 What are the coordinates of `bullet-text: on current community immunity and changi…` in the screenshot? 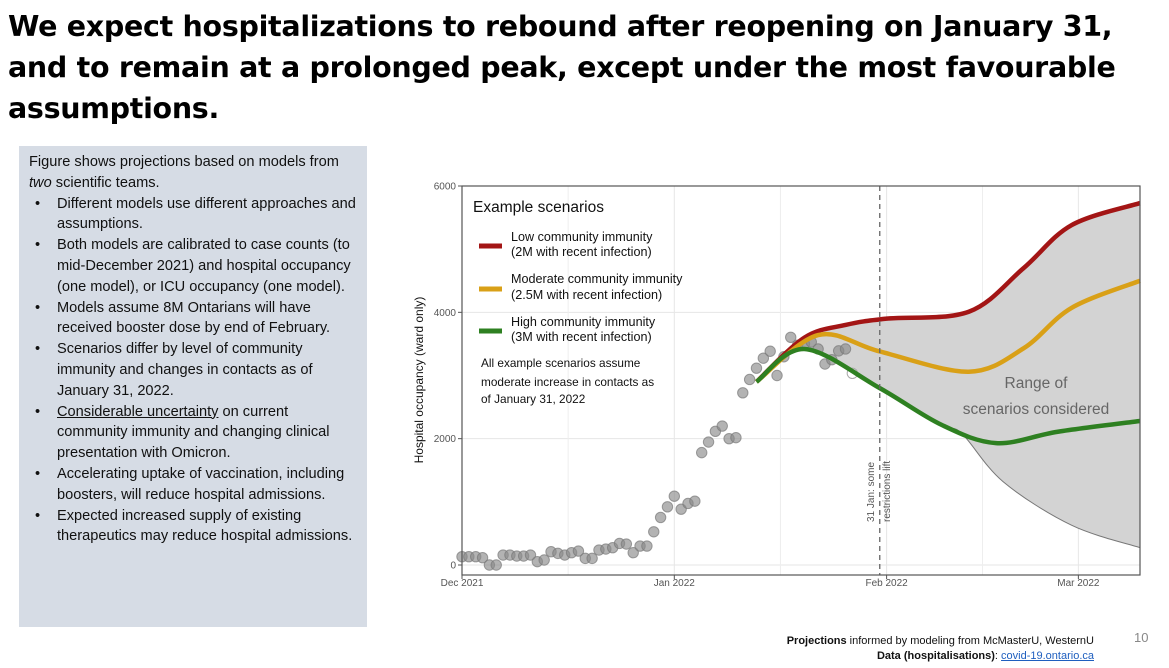 It's located at (193, 432).